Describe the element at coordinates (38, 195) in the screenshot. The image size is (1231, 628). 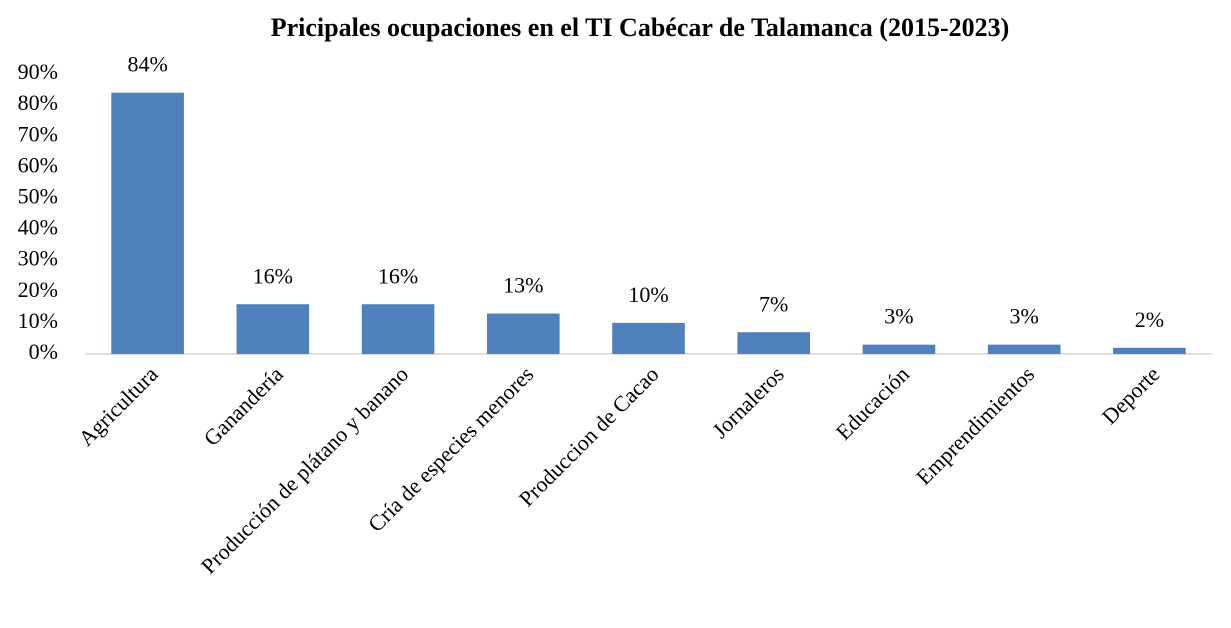
I see `y-tick-label: 50%` at that location.